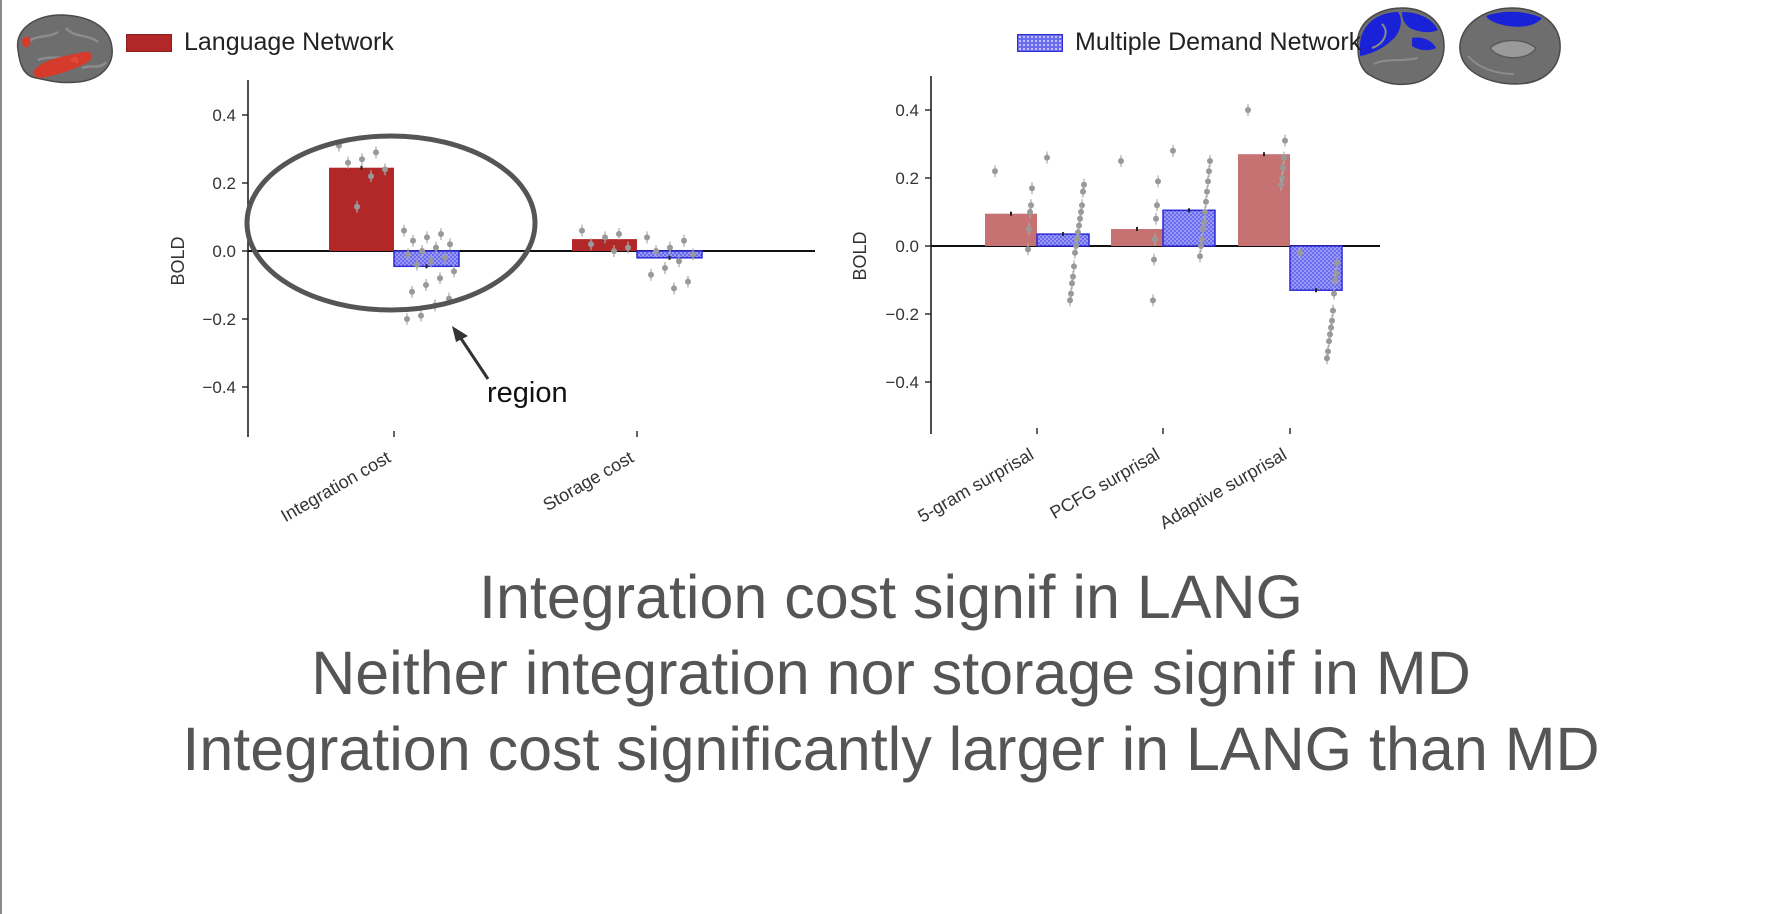 This screenshot has width=1782, height=914. I want to click on right-ytick-label: −0.4, so click(902, 382).